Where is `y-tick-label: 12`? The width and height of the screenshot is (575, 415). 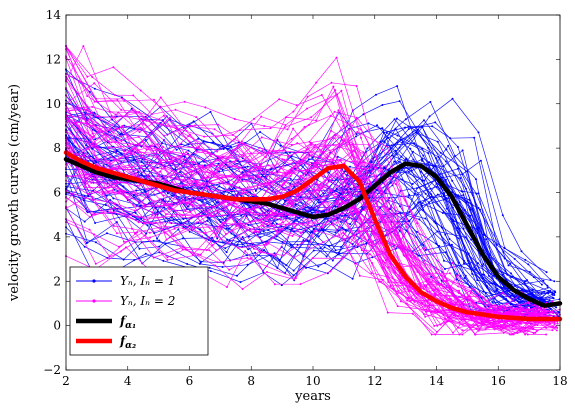
y-tick-label: 12 is located at coordinates (53, 59).